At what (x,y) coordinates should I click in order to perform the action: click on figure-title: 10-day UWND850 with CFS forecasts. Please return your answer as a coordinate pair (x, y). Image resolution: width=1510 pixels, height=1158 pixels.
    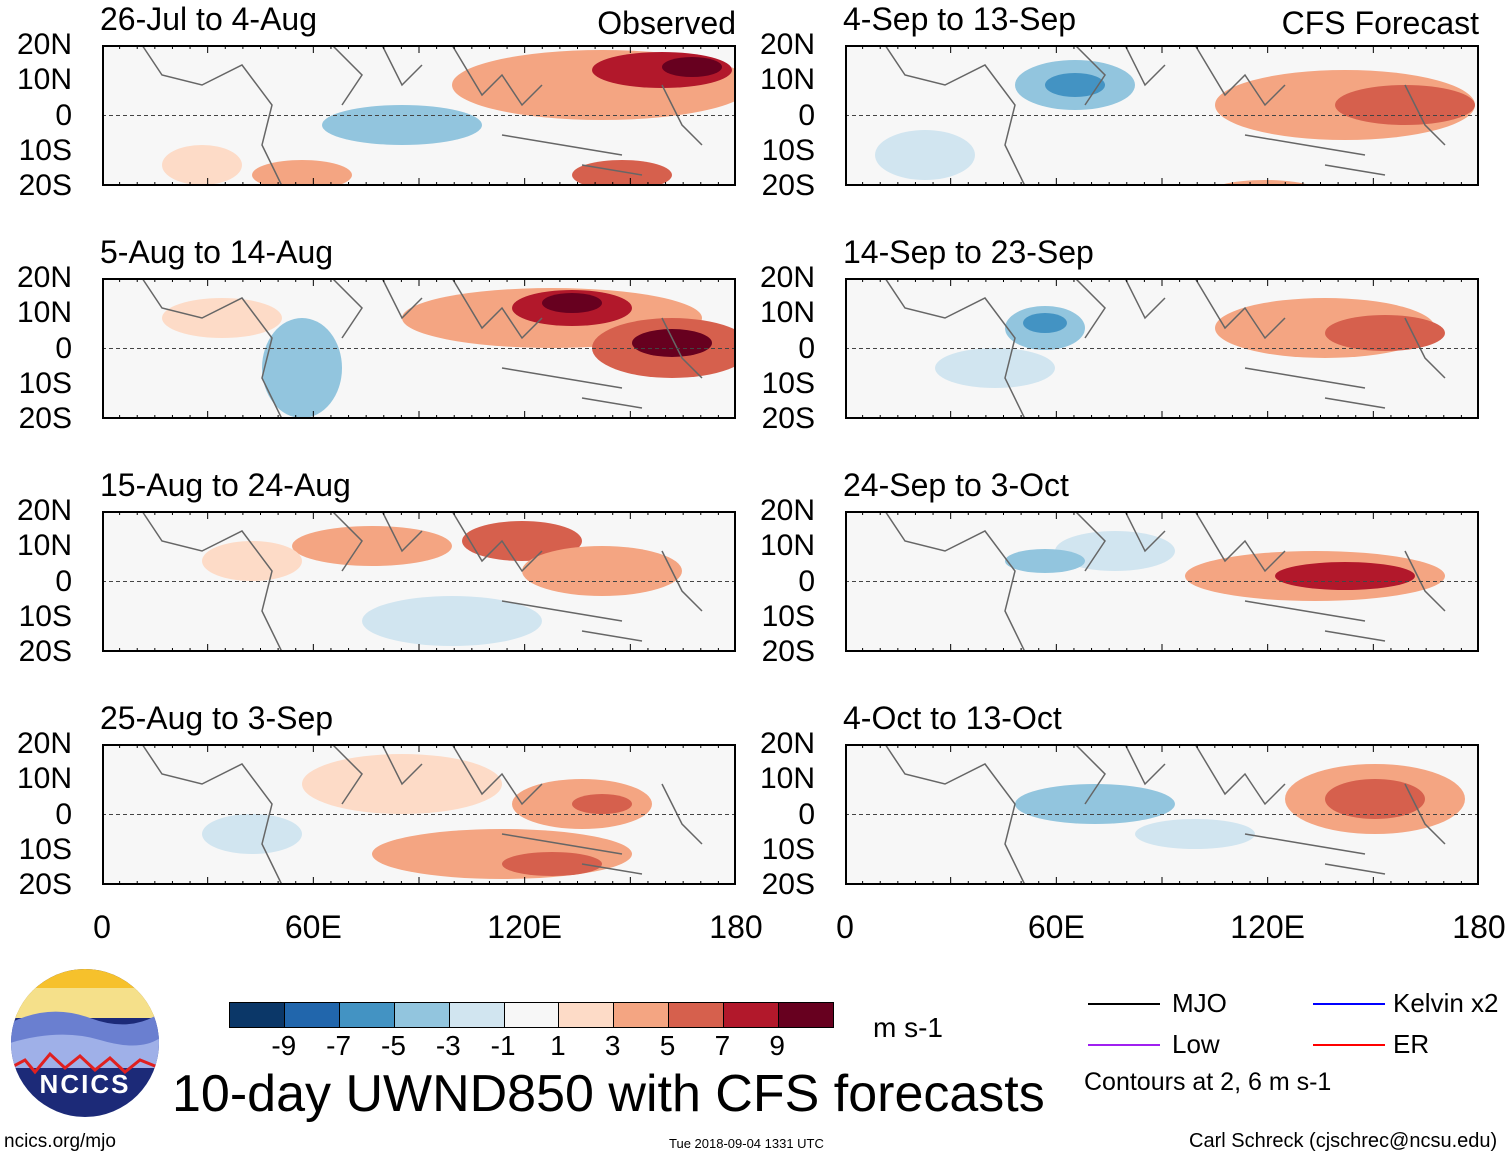
    Looking at the image, I should click on (608, 1094).